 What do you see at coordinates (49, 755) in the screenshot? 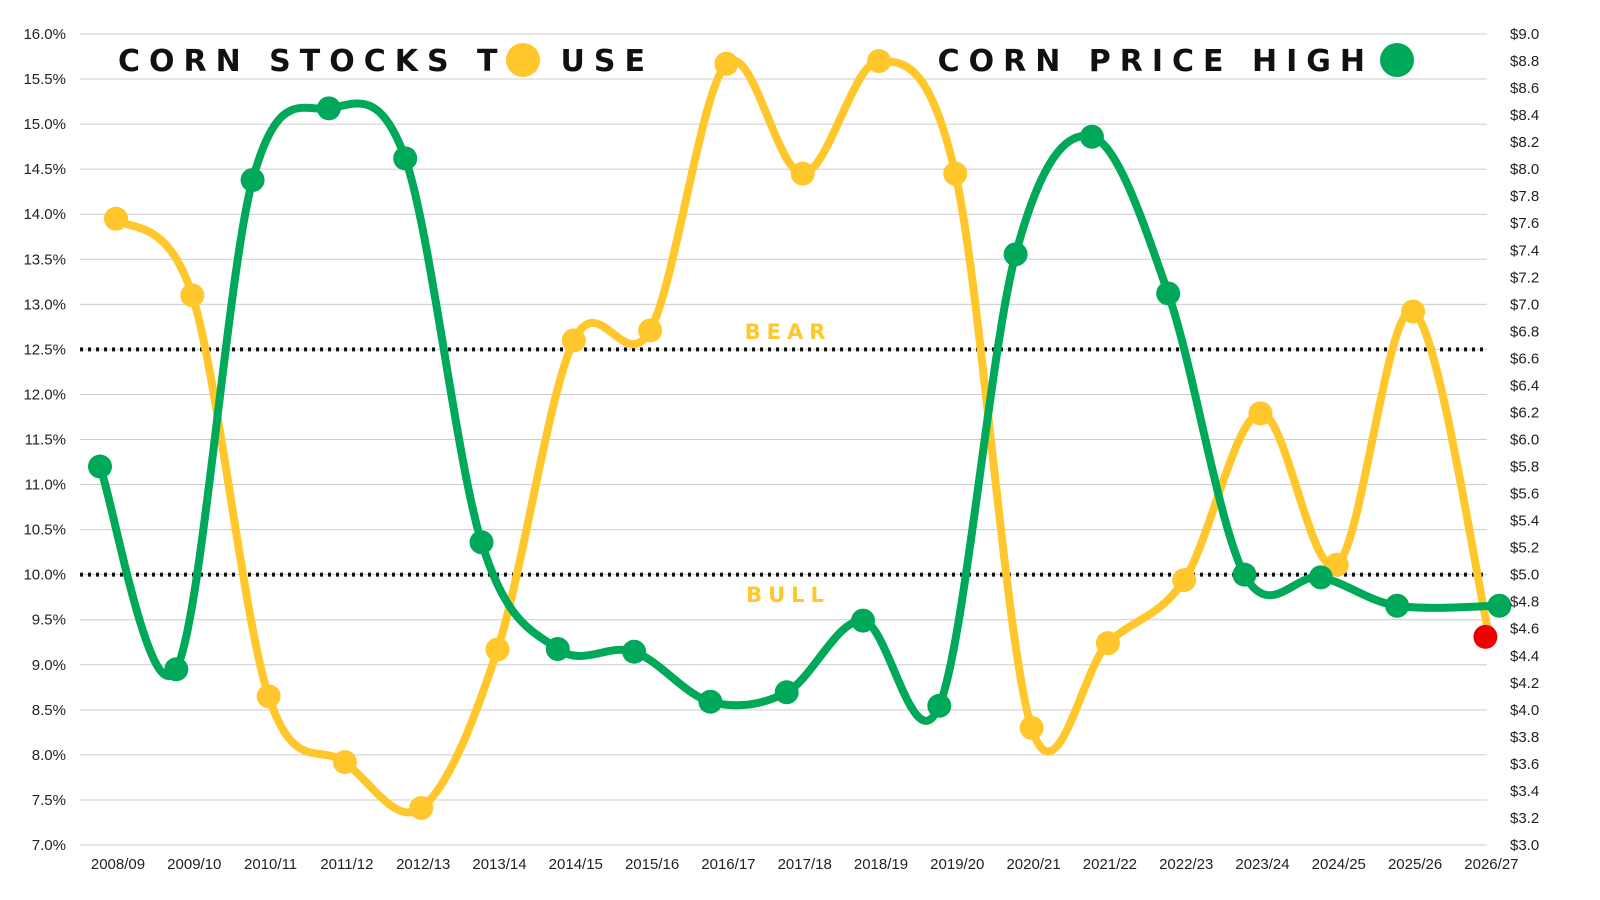
I see `left-tick-label: 8.0%` at bounding box center [49, 755].